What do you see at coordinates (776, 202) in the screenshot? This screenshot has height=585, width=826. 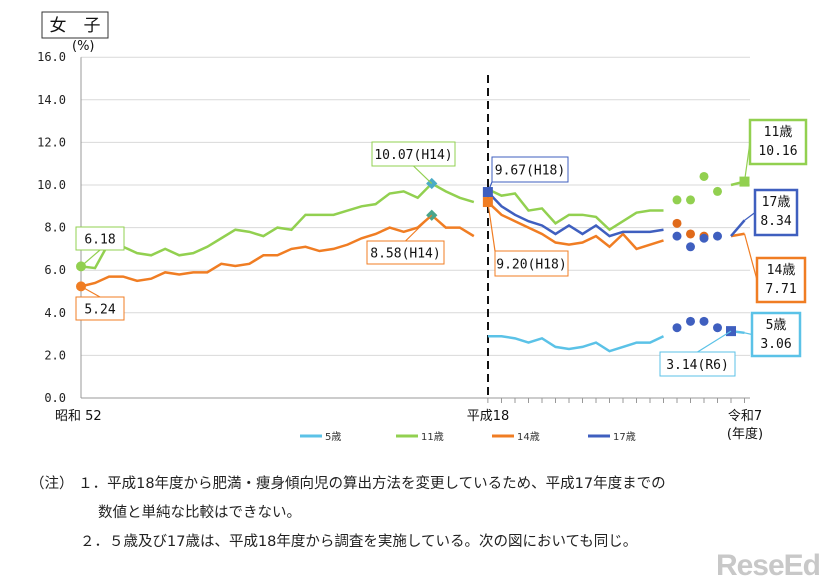 I see `callout-label: 17歳` at bounding box center [776, 202].